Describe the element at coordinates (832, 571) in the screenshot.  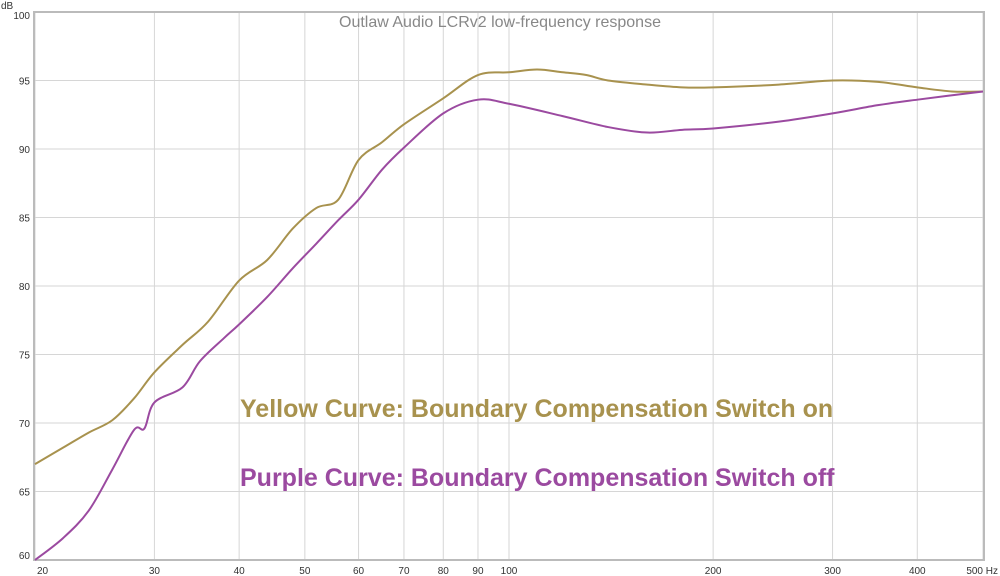
I see `x-tick-label: 300` at that location.